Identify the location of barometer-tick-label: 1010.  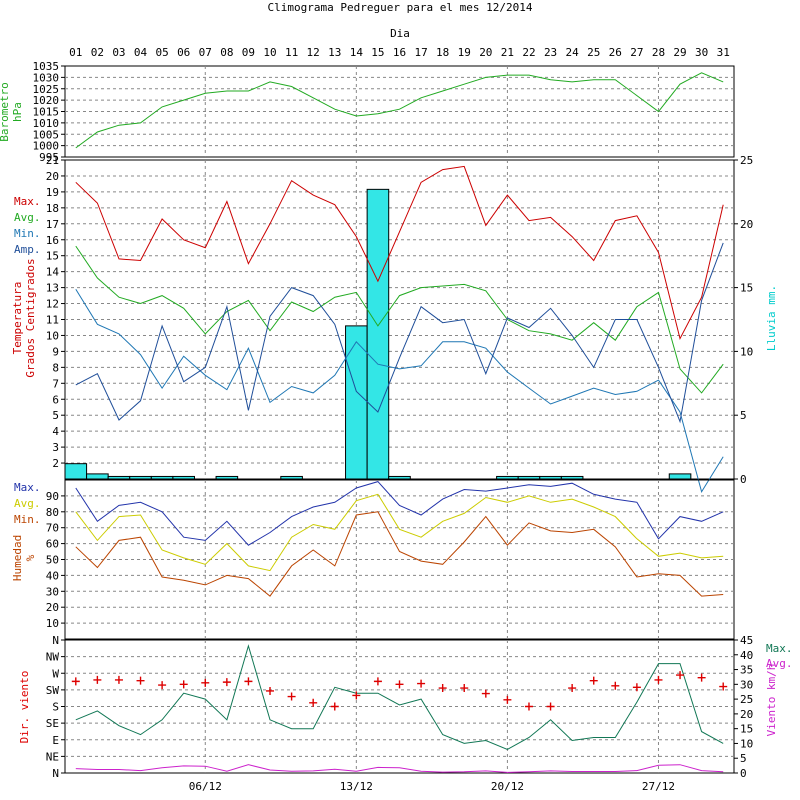
(46, 123).